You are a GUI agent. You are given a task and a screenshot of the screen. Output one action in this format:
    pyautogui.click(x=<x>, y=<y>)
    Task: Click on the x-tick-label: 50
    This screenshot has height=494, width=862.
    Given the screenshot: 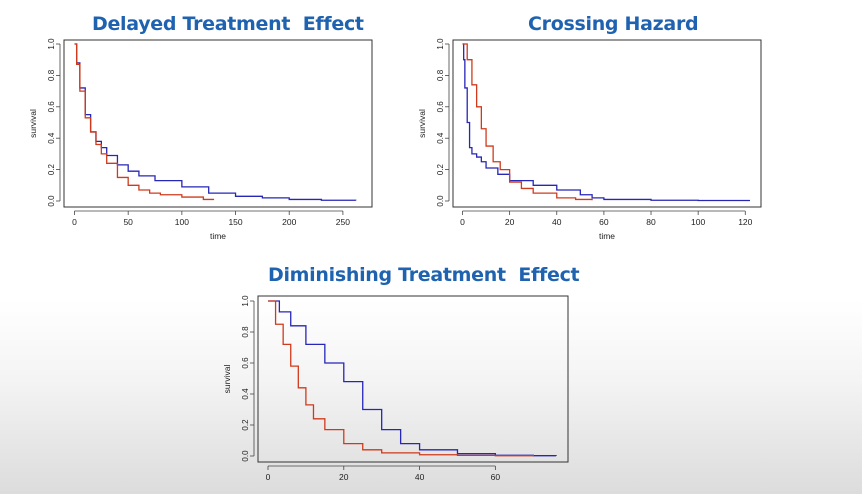 What is the action you would take?
    pyautogui.click(x=128, y=222)
    